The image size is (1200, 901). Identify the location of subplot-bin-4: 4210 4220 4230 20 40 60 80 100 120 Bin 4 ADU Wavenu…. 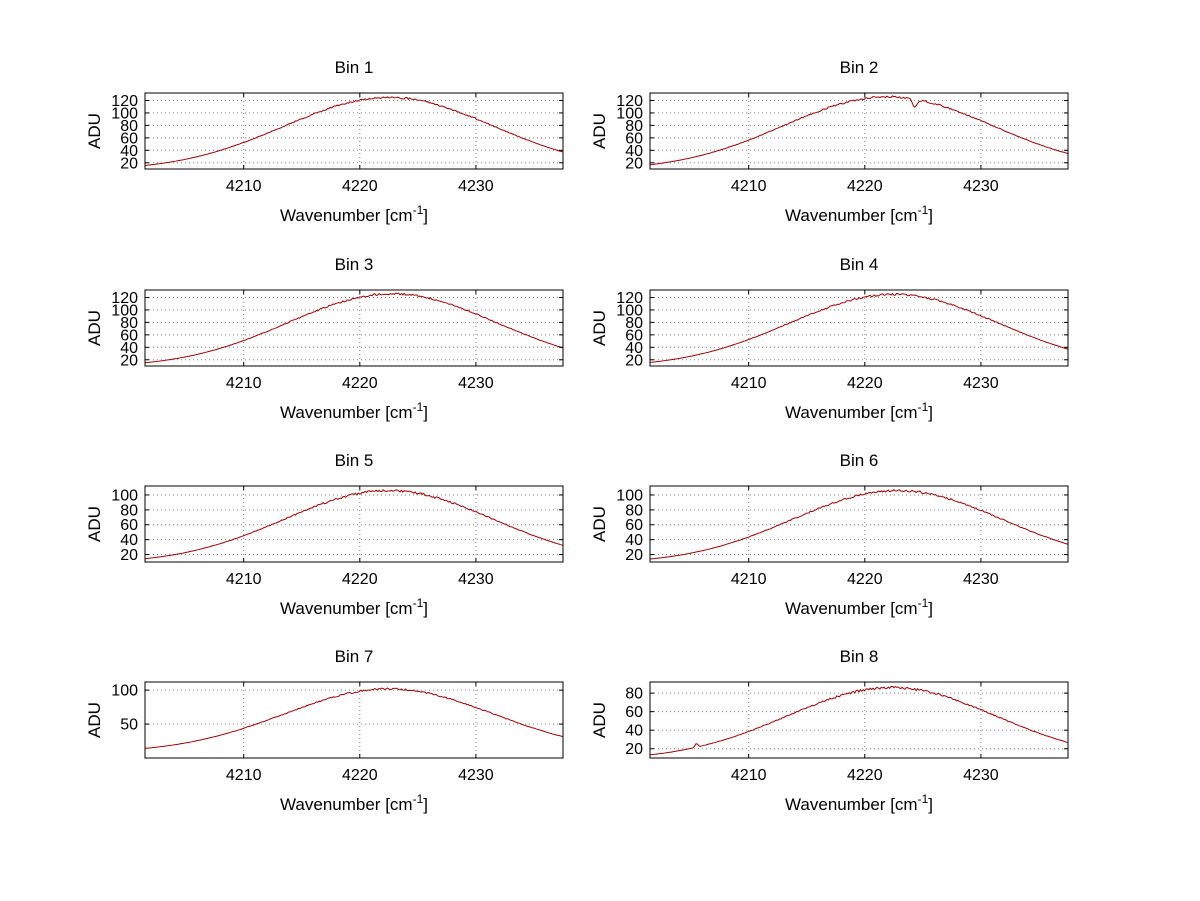
(812, 348).